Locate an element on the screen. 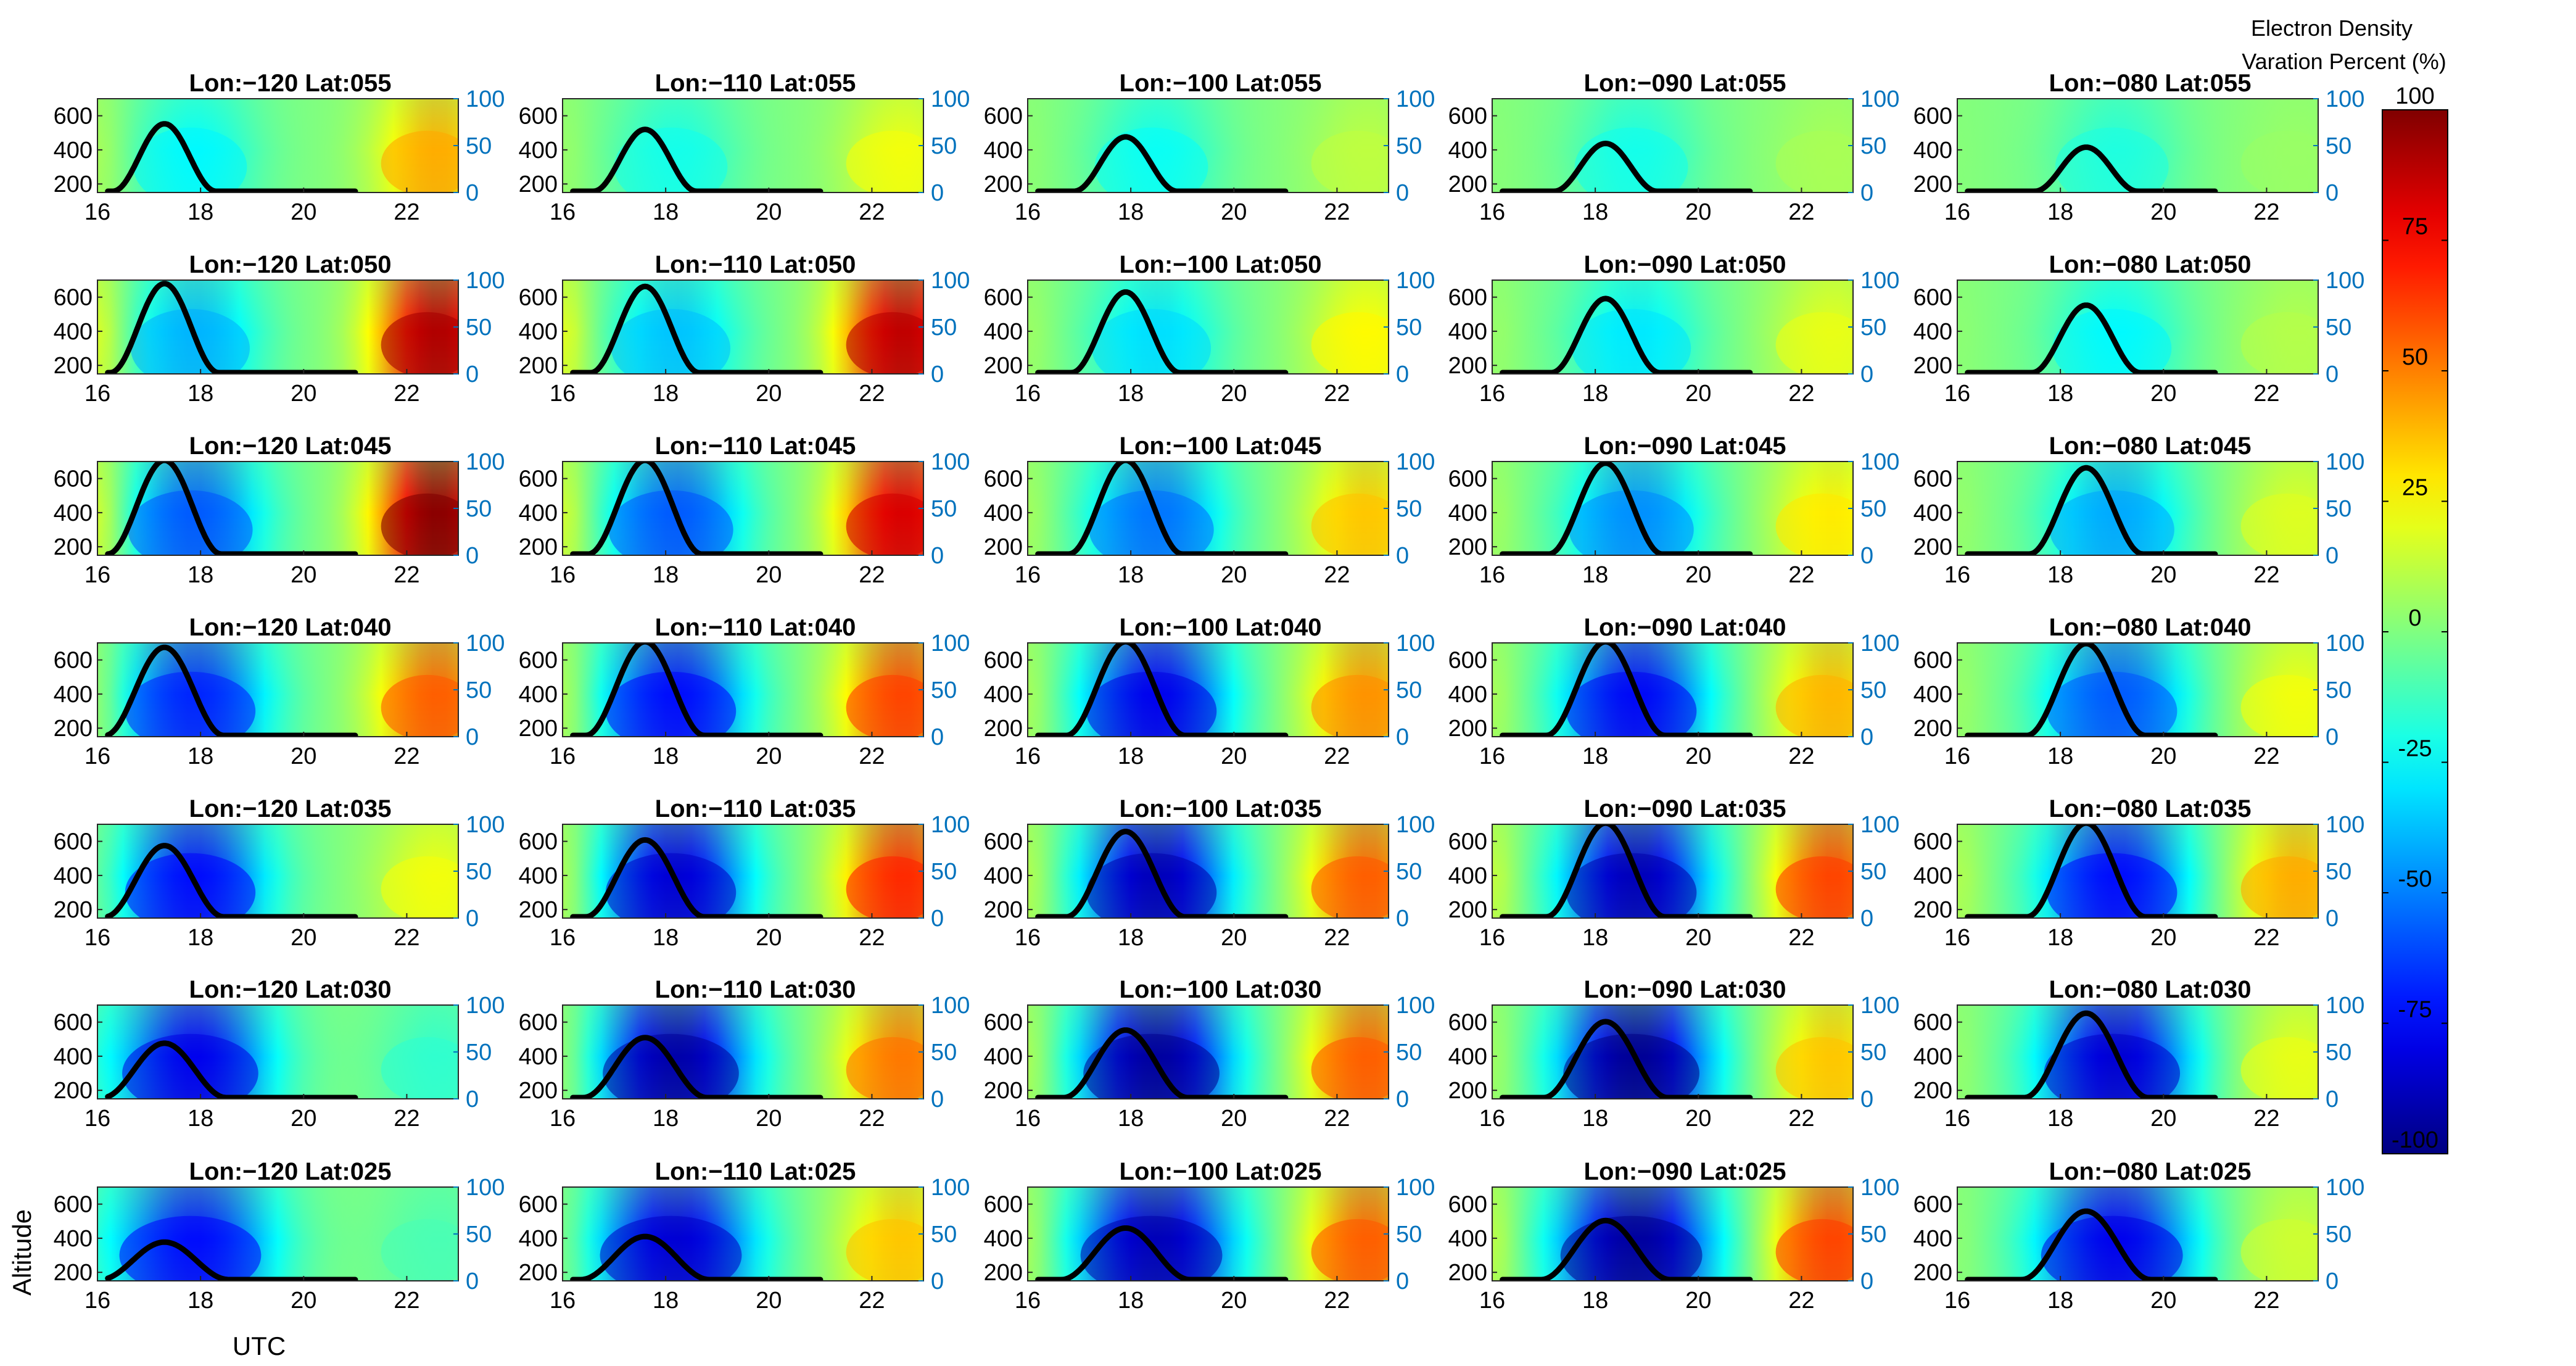 Image resolution: width=2576 pixels, height=1366 pixels. panel-lonm120-lat030: Lon:−120 Lat:030 16 18 20 22 200 400 600 0 50 100 is located at coordinates (279, 1054).